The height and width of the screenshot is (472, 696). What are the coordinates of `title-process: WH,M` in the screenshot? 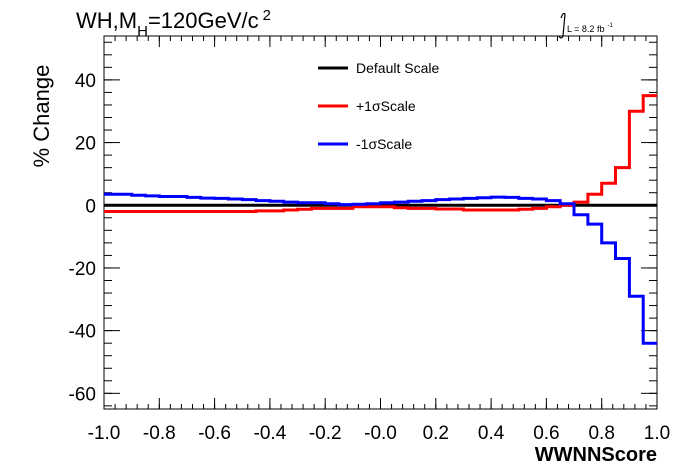 It's located at (106, 20).